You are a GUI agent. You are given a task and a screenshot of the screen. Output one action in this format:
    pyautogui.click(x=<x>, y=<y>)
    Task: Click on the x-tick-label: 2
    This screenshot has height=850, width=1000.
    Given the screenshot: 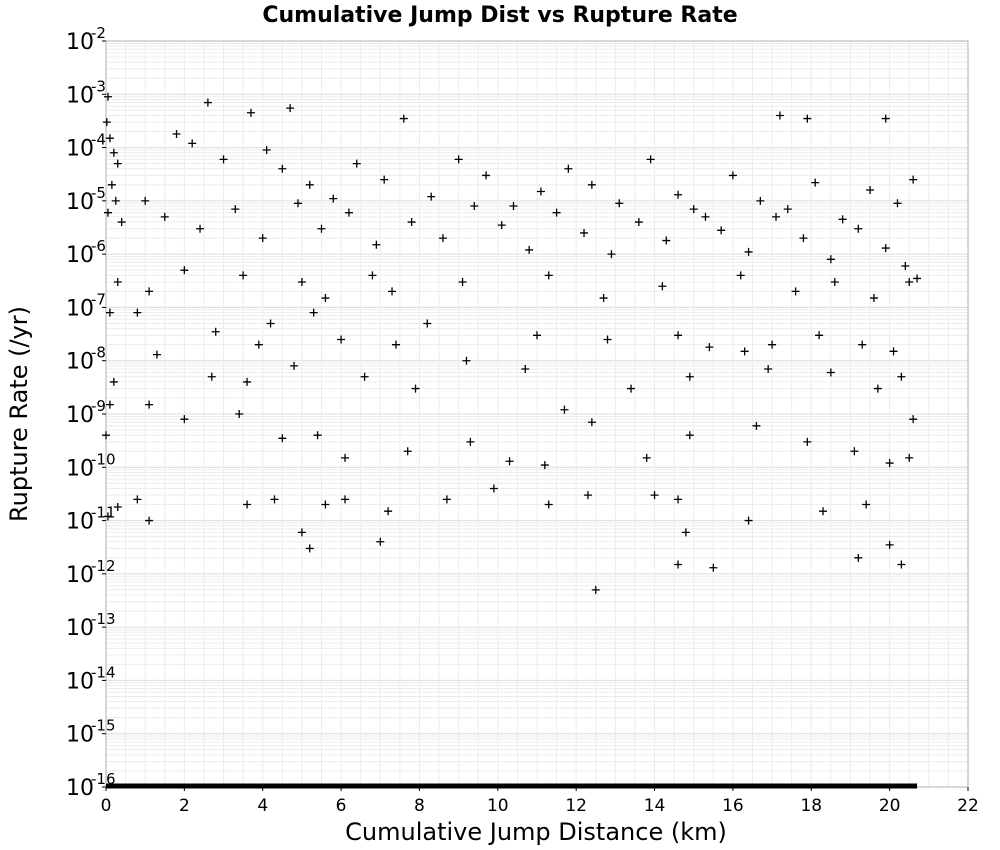 What is the action you would take?
    pyautogui.click(x=184, y=806)
    